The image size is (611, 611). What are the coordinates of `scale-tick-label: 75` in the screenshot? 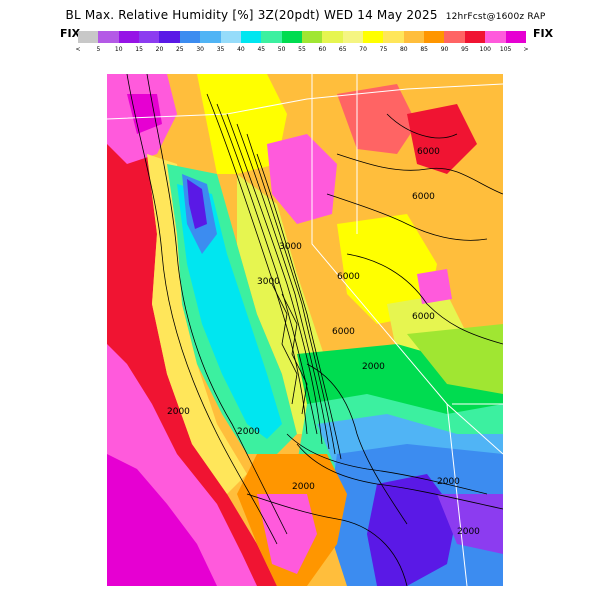 It's located at (383, 49).